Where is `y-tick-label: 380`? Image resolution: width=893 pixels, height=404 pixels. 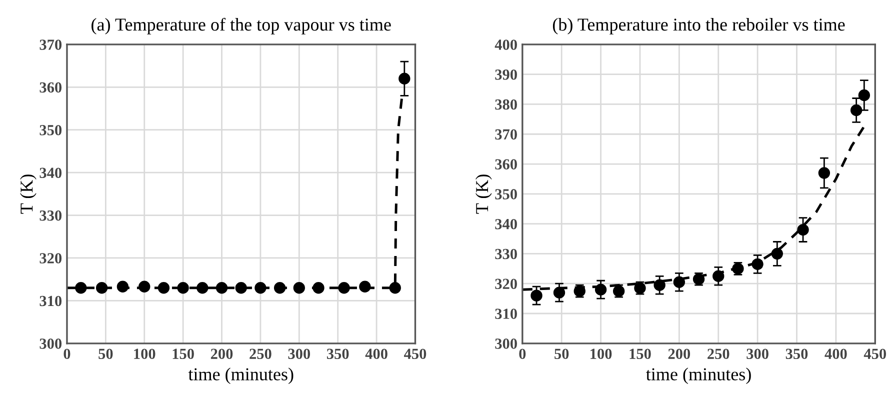
y-tick-label: 380 is located at coordinates (506, 104).